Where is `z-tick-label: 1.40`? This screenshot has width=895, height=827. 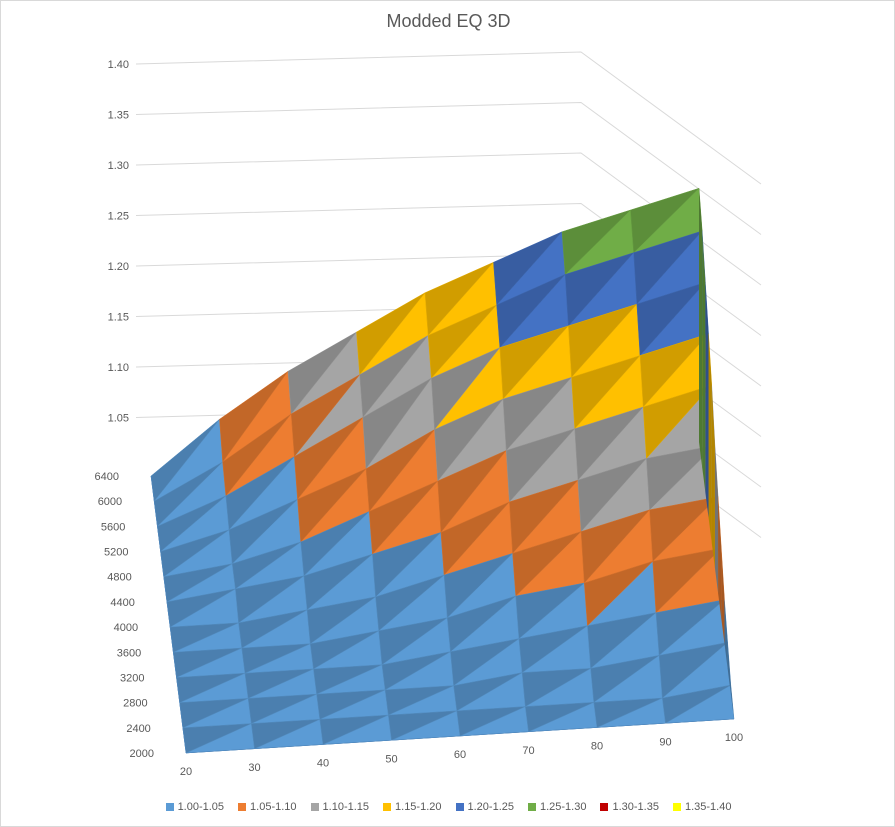
z-tick-label: 1.40 is located at coordinates (118, 65).